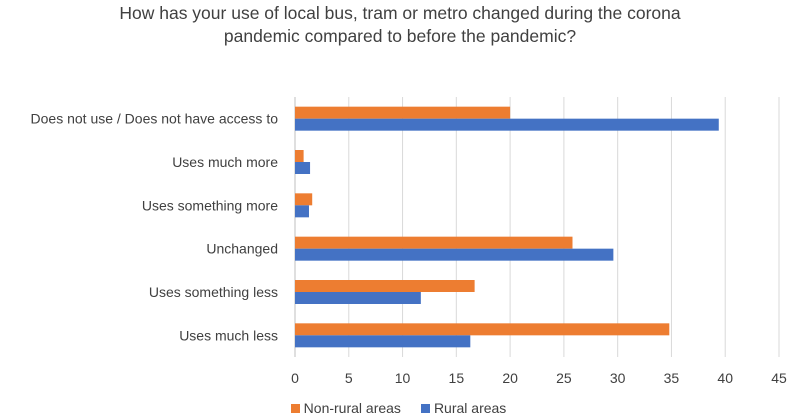 This screenshot has height=420, width=797. I want to click on x-tick-label: 35, so click(672, 378).